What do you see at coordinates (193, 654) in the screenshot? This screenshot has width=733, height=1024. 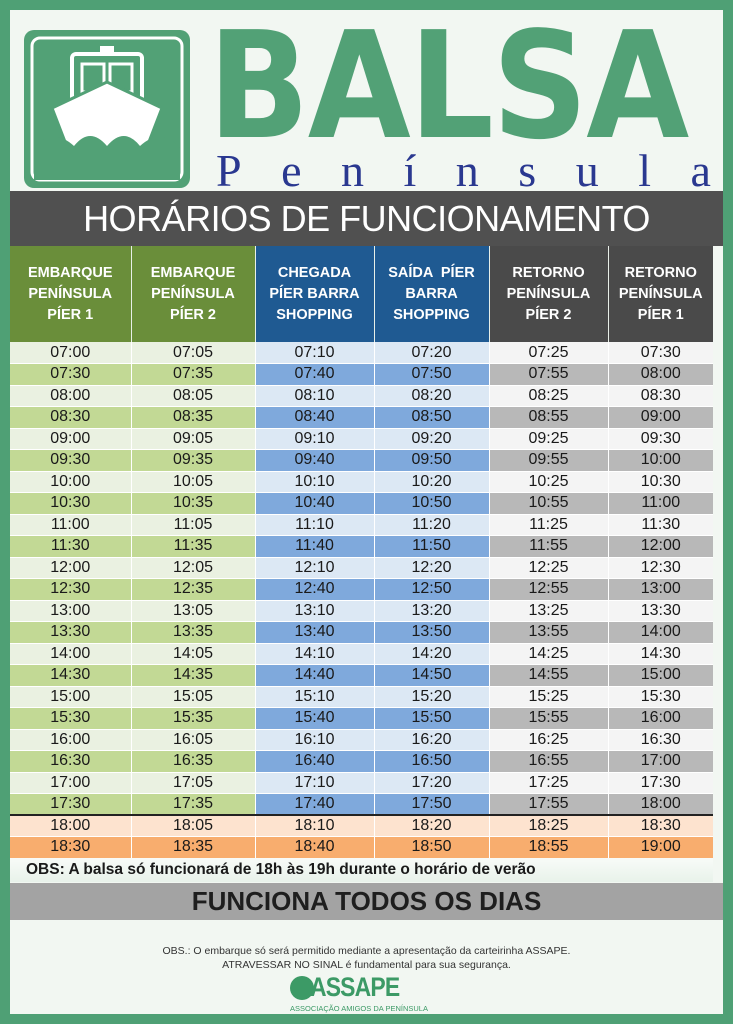 I see `time-cell: 14:05` at bounding box center [193, 654].